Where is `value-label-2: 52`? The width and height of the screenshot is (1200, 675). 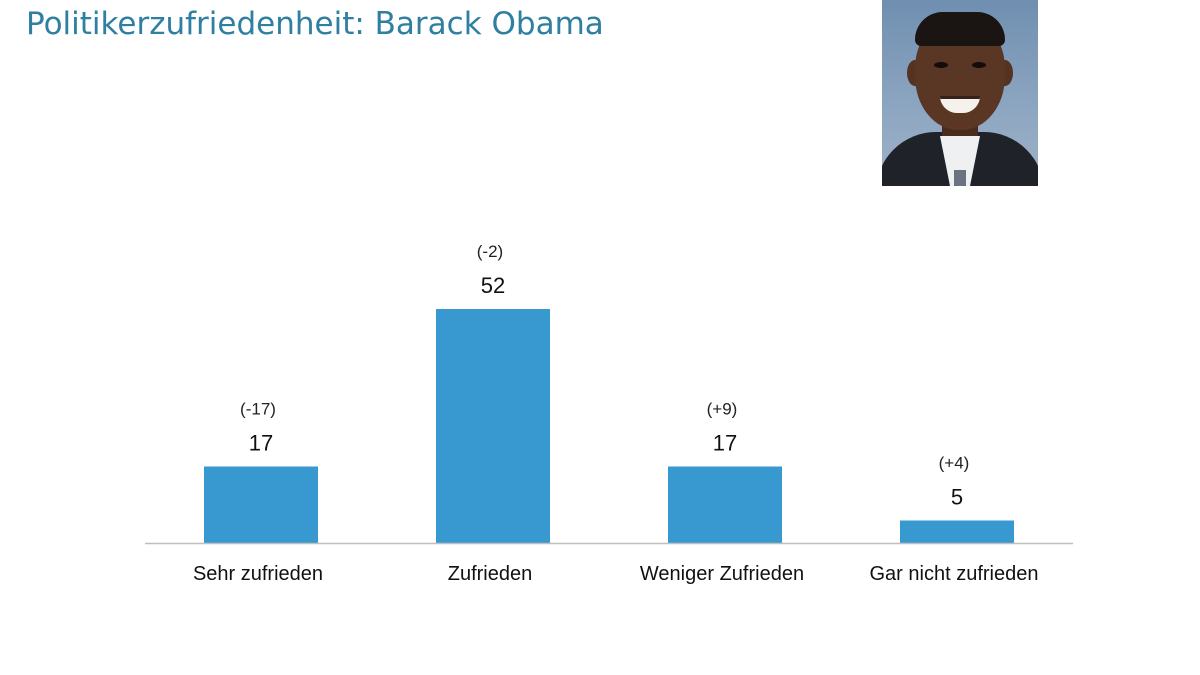 value-label-2: 52 is located at coordinates (493, 285).